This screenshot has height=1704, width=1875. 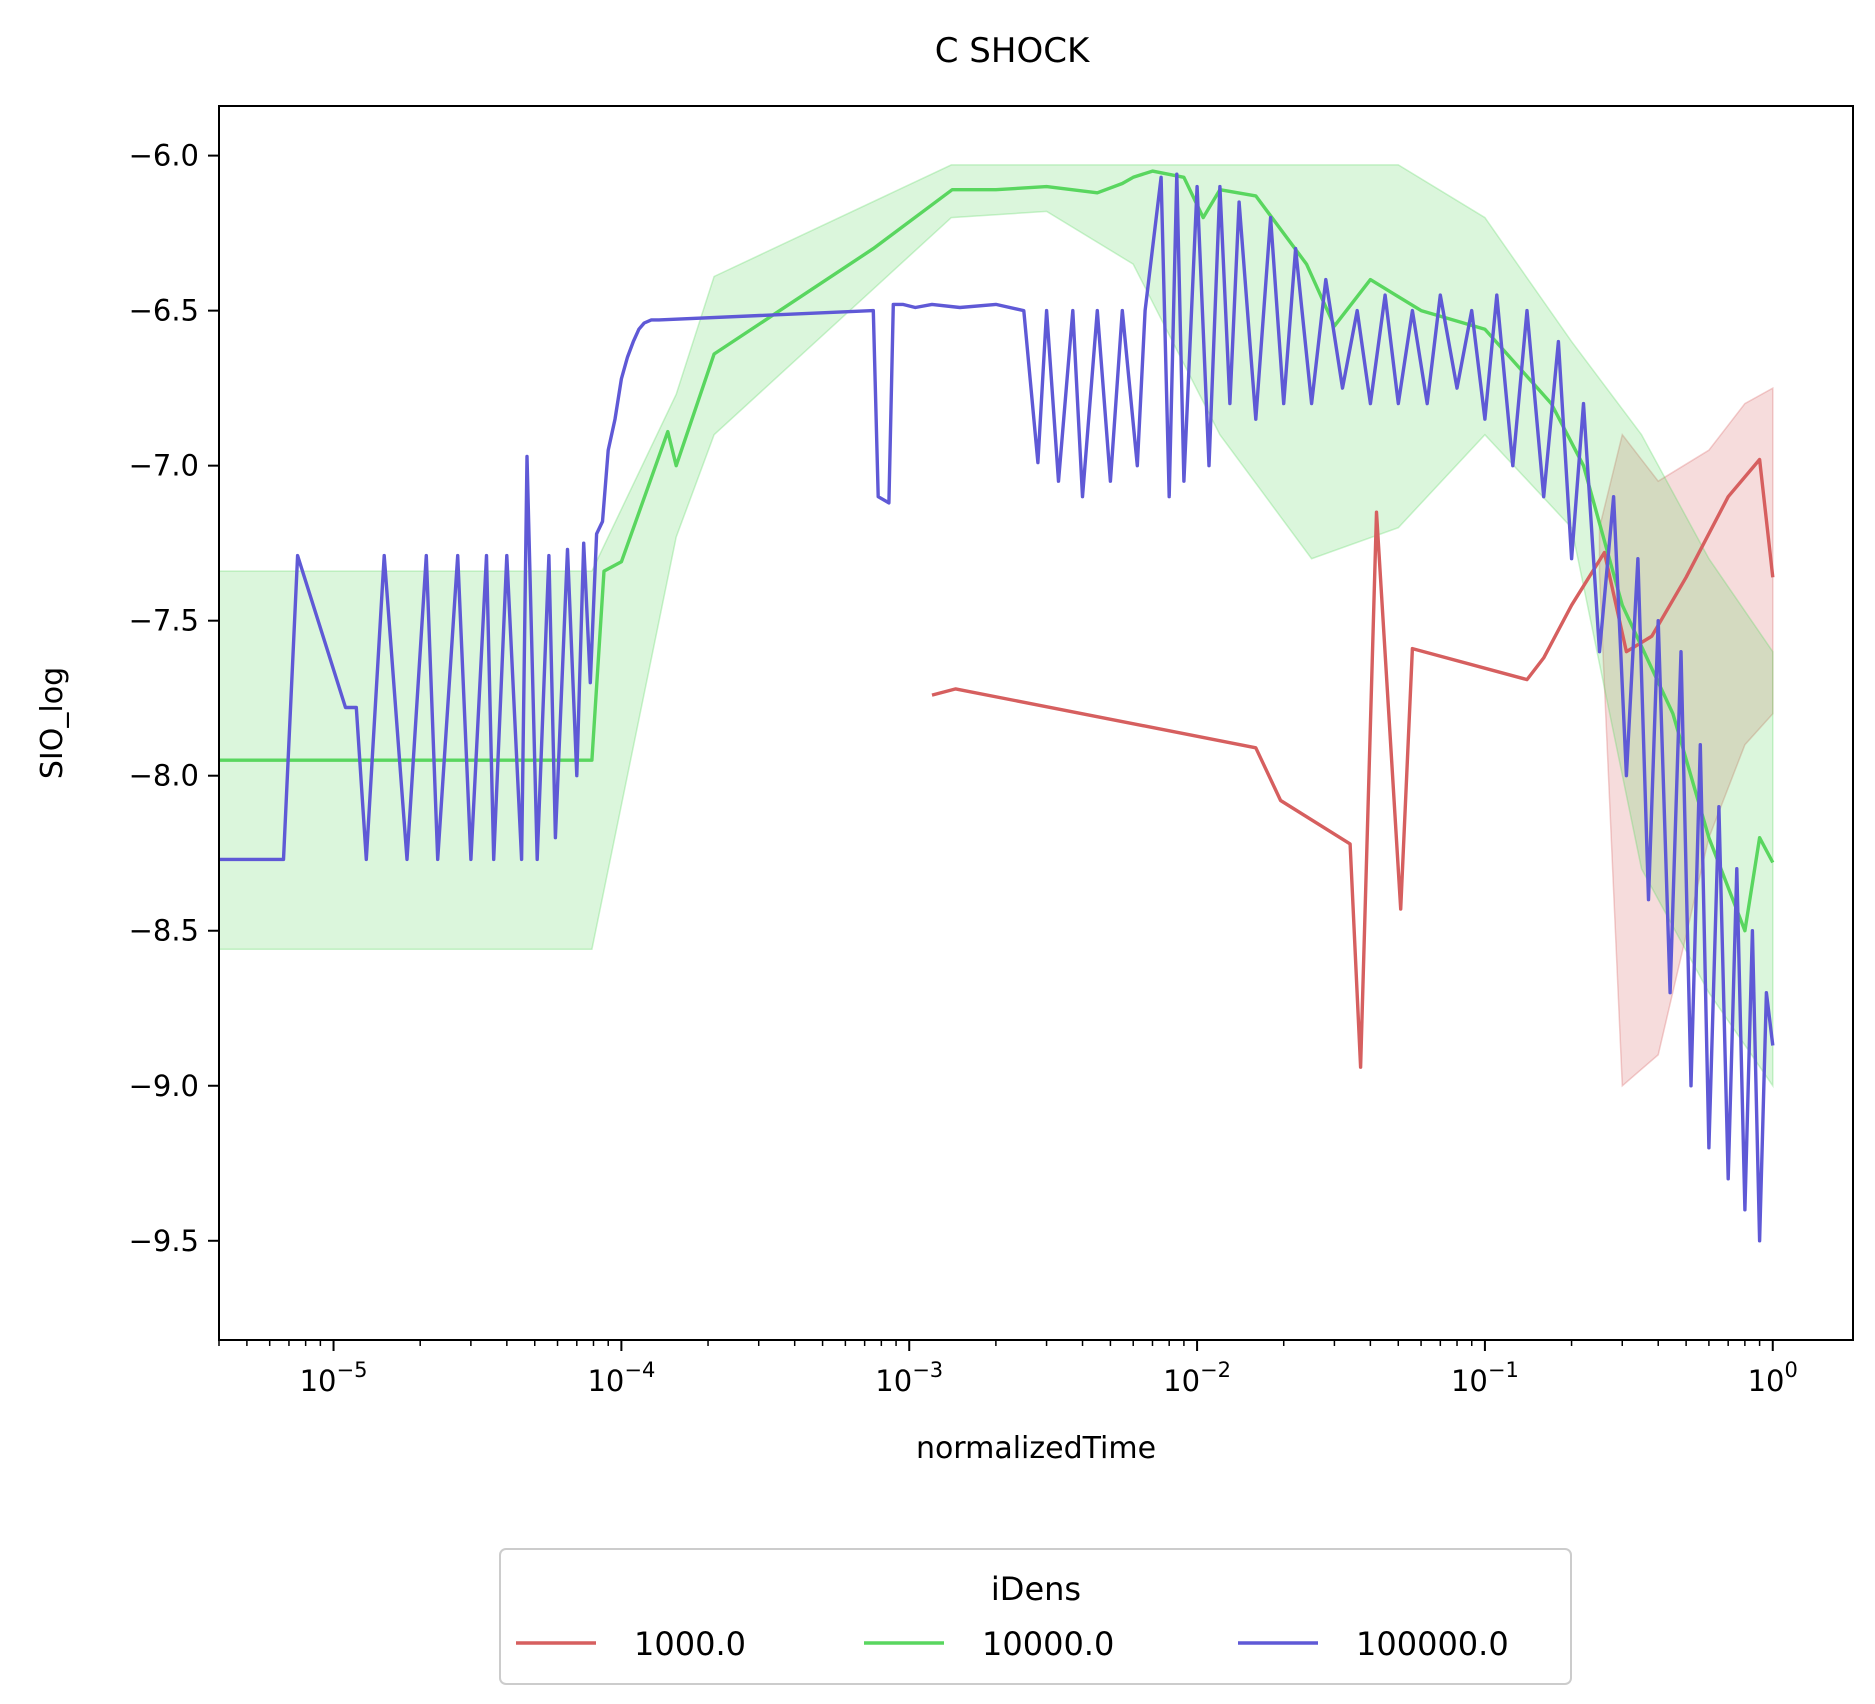 What do you see at coordinates (164, 156) in the screenshot?
I see `y-tick-label: −6.0` at bounding box center [164, 156].